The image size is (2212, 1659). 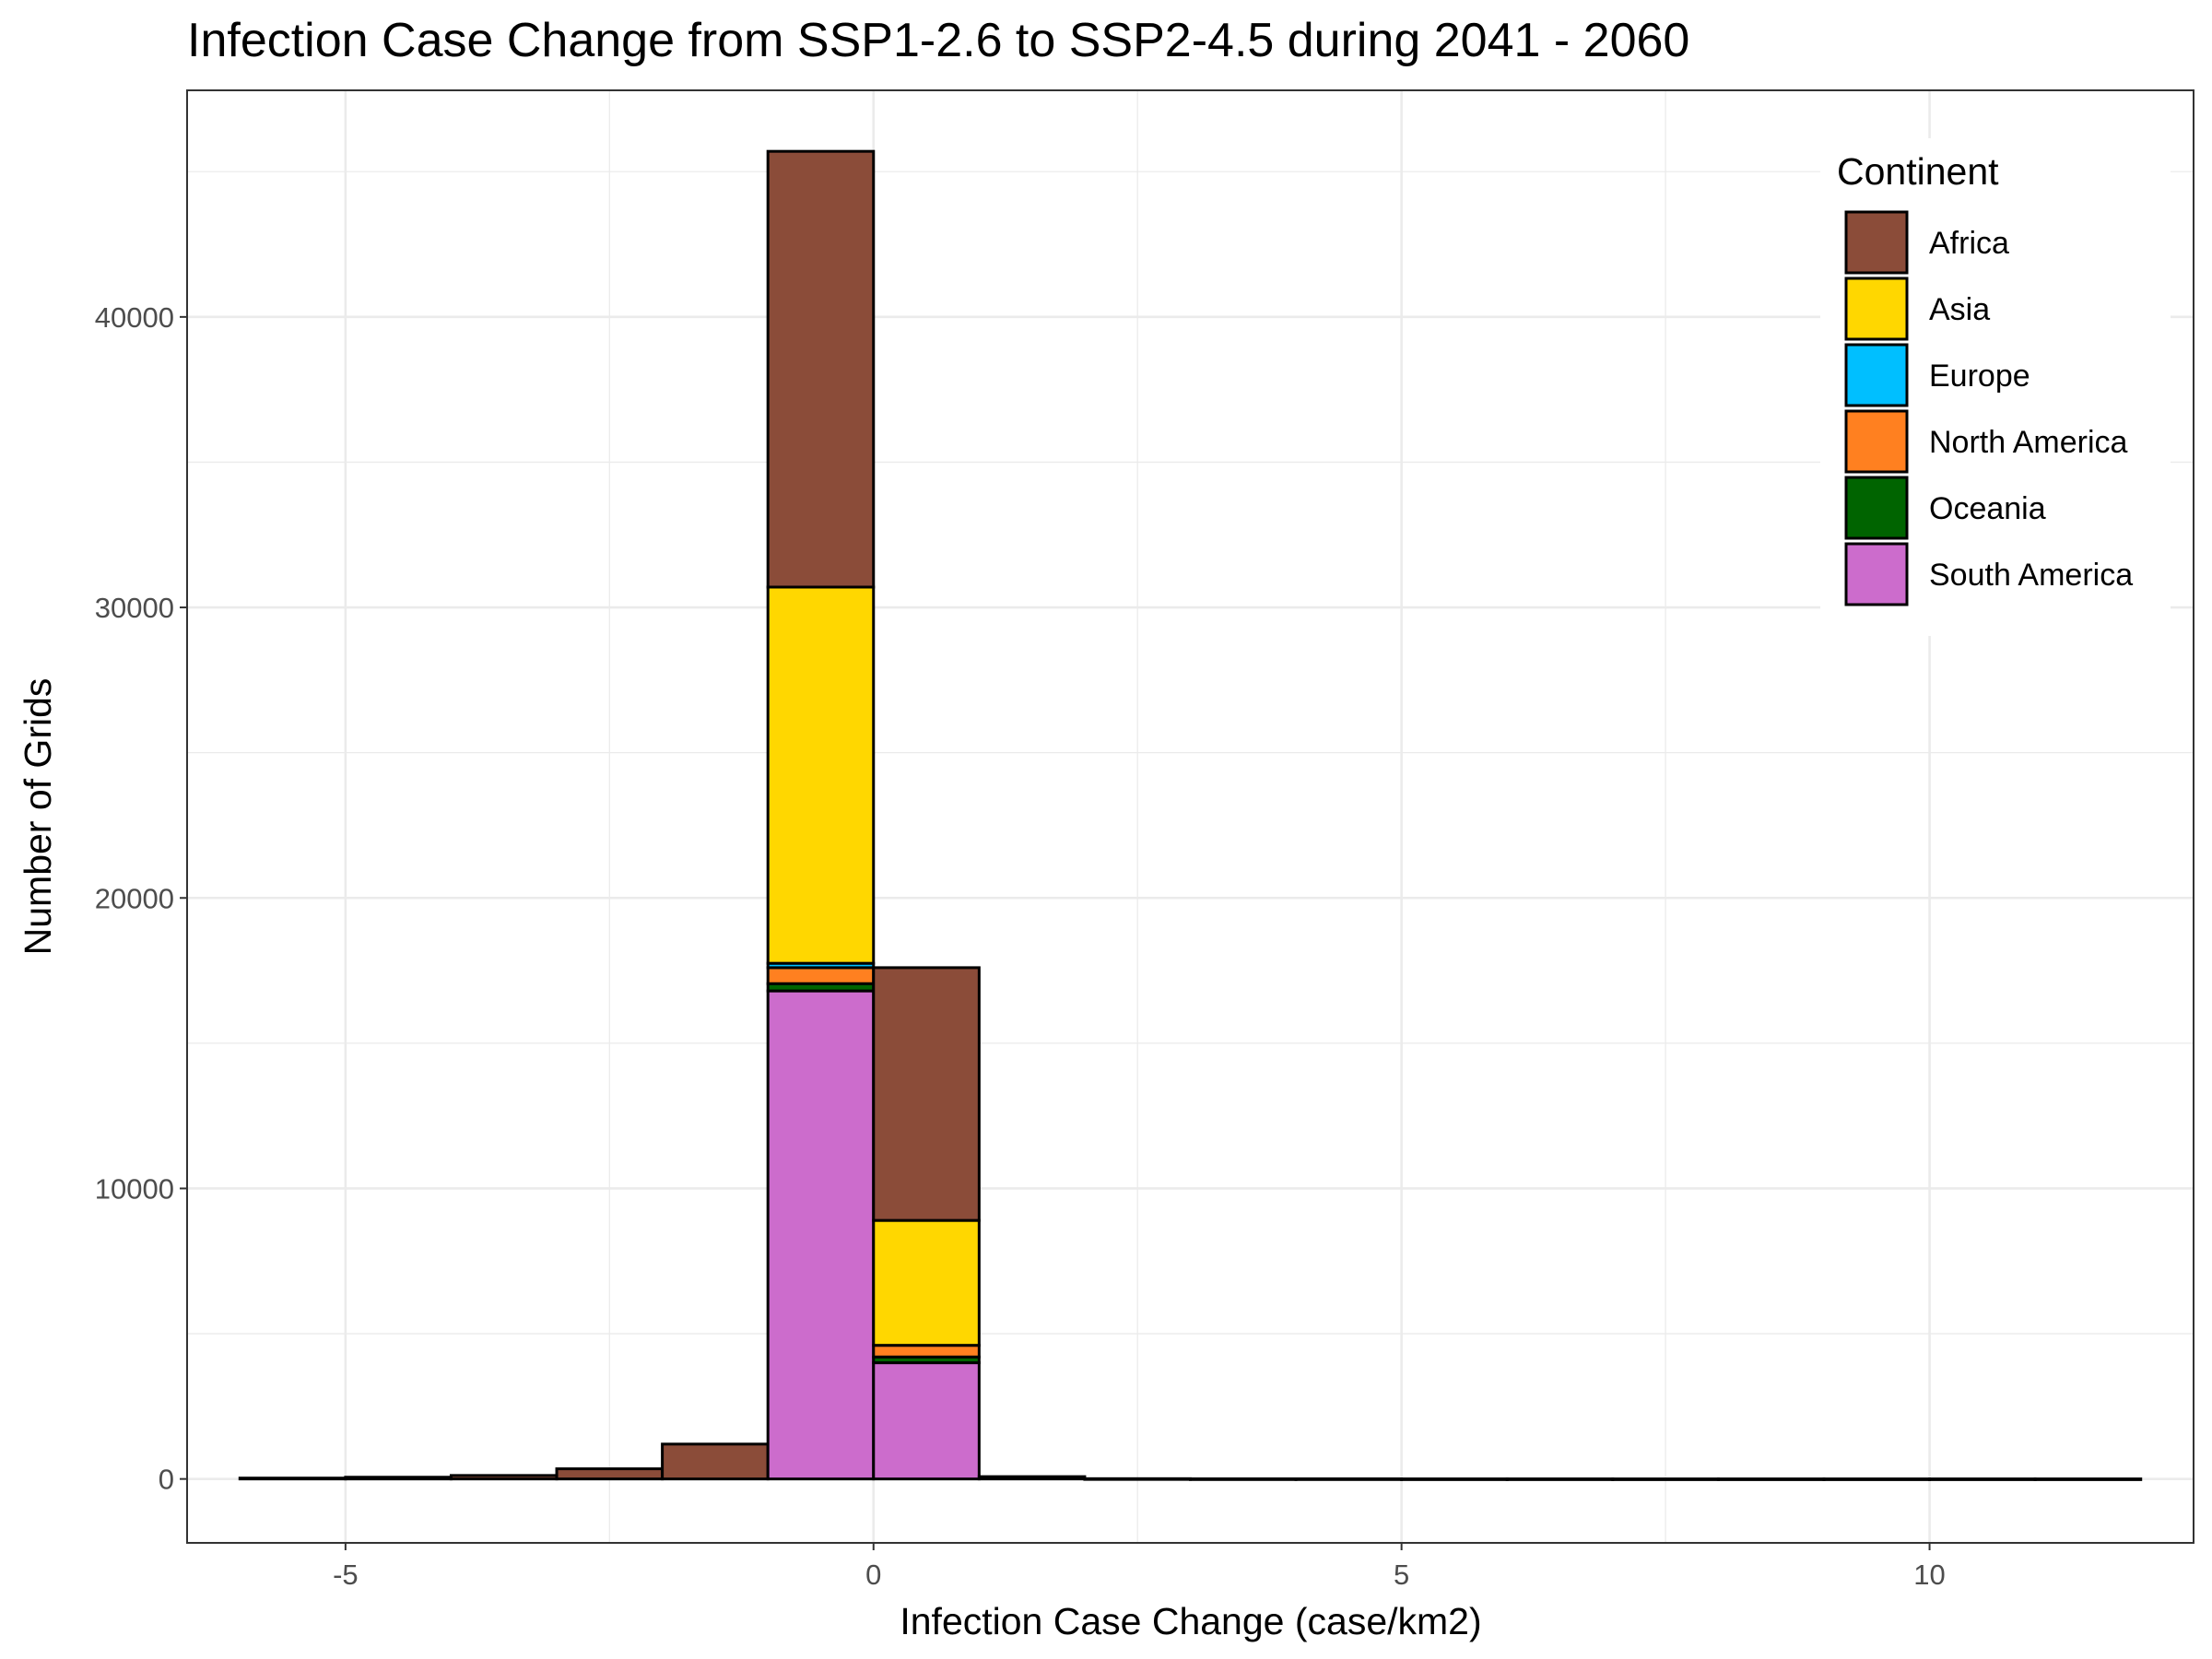 What do you see at coordinates (166, 1480) in the screenshot?
I see `y-tick-label: 0` at bounding box center [166, 1480].